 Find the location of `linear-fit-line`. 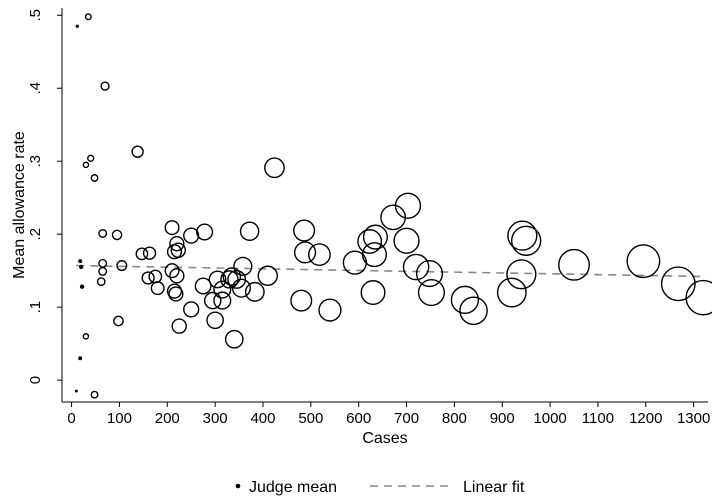

linear-fit-line is located at coordinates (391, 271).